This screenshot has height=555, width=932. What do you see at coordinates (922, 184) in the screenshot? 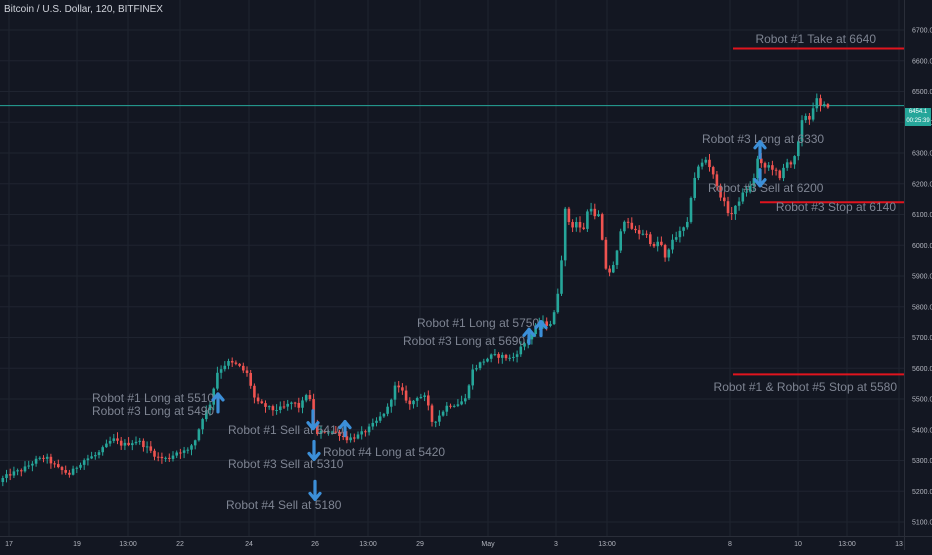
I see `y-tick-label: 6200.0` at bounding box center [922, 184].